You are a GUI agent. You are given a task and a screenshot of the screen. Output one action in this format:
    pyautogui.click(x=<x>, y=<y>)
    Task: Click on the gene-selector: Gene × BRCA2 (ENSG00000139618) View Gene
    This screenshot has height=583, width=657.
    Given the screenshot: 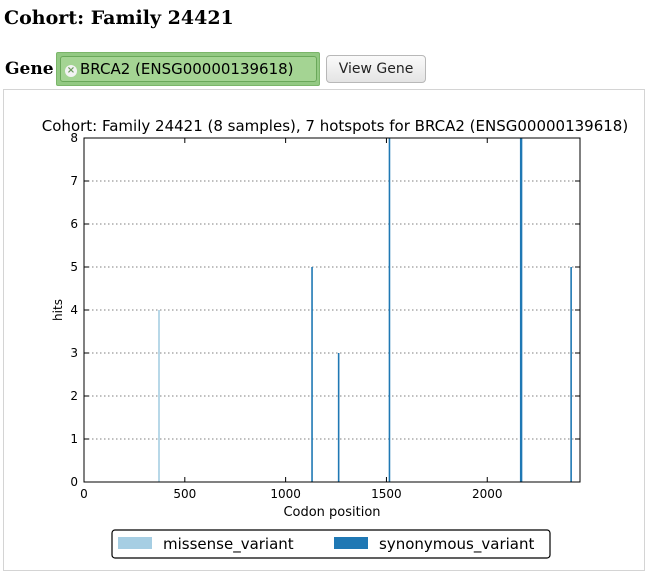 What is the action you would take?
    pyautogui.click(x=325, y=69)
    